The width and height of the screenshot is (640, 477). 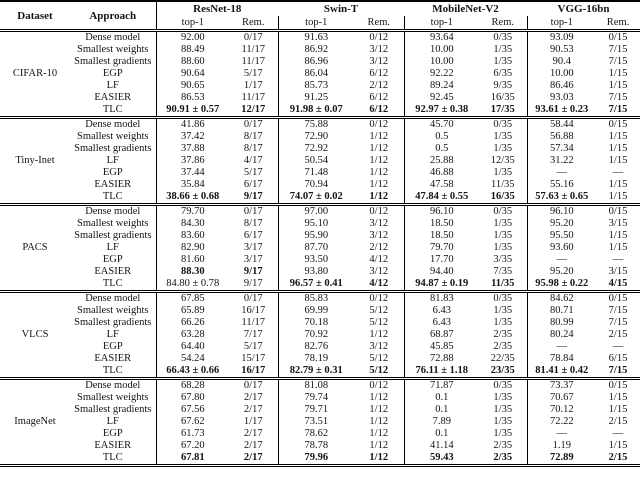 What do you see at coordinates (192, 372) in the screenshot?
I see `top1-value: 66.43 ± 0.66` at bounding box center [192, 372].